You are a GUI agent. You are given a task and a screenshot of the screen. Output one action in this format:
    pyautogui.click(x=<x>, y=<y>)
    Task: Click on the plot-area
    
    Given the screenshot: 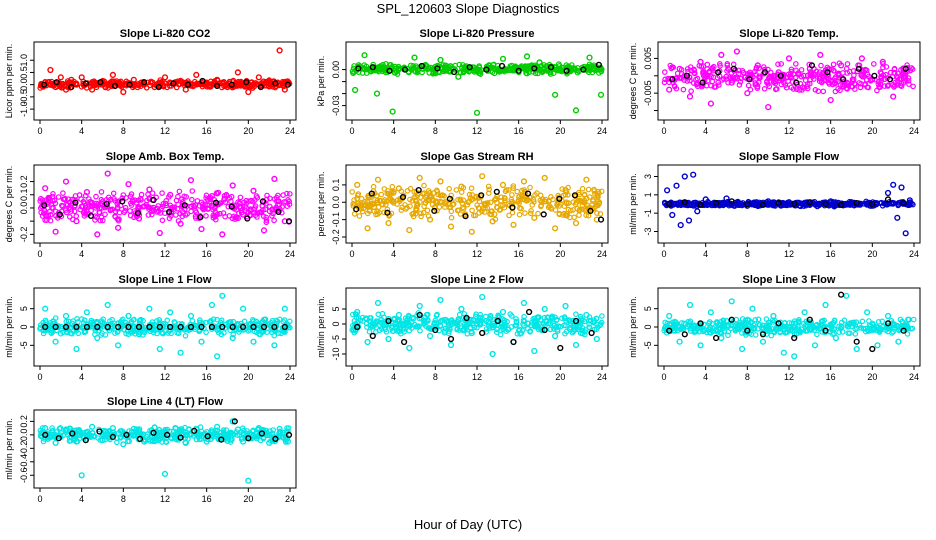 What is the action you would take?
    pyautogui.click(x=165, y=326)
    